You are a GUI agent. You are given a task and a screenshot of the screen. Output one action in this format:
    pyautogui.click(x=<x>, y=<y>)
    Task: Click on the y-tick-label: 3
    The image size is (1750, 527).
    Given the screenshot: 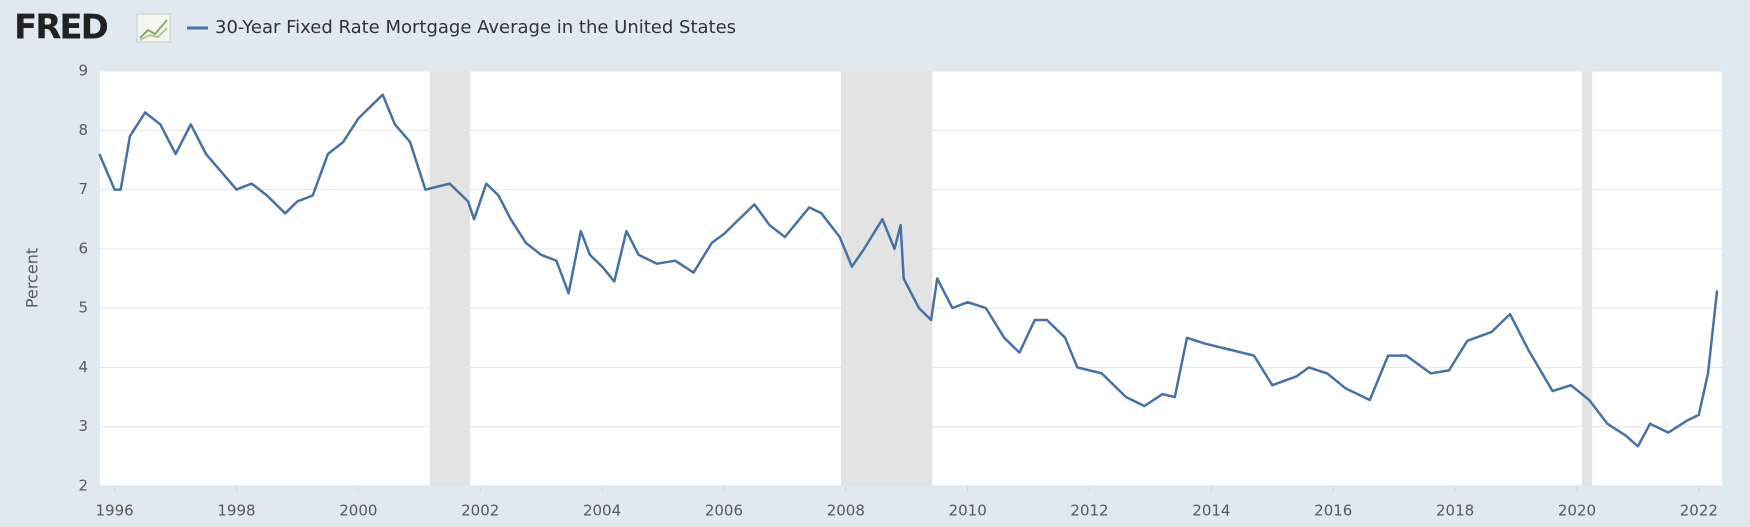 What is the action you would take?
    pyautogui.click(x=83, y=426)
    